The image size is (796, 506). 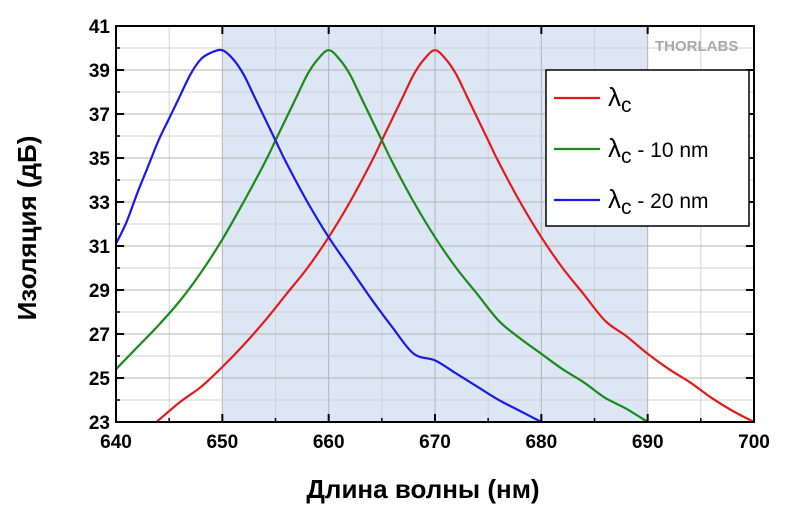 What do you see at coordinates (99, 335) in the screenshot?
I see `y-tick-label: 27` at bounding box center [99, 335].